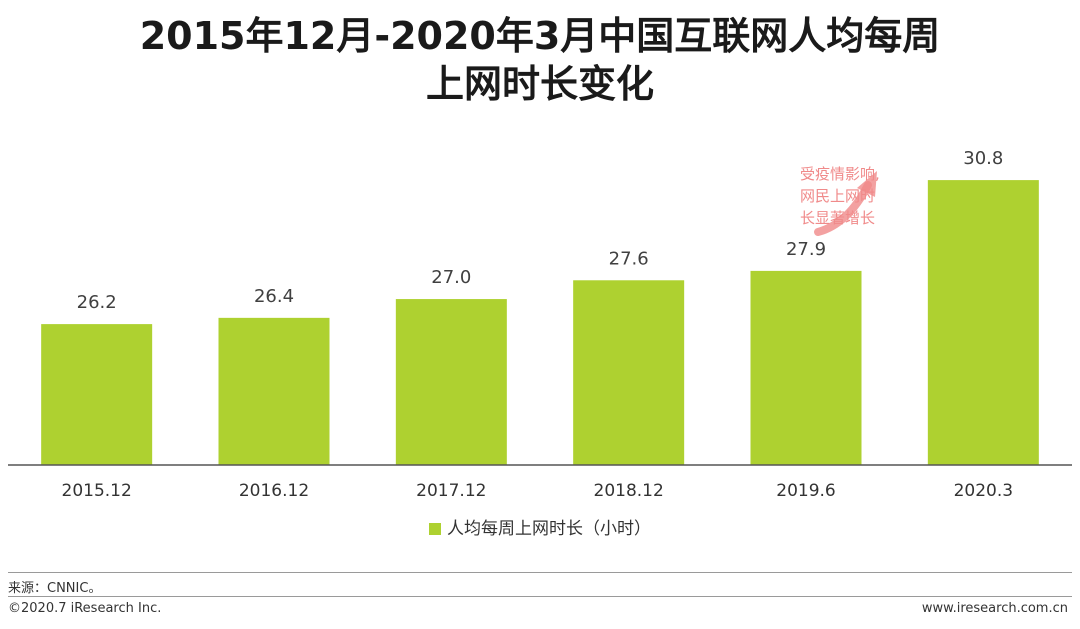 This screenshot has width=1080, height=629. I want to click on x-tick-label: 2020.3, so click(983, 490).